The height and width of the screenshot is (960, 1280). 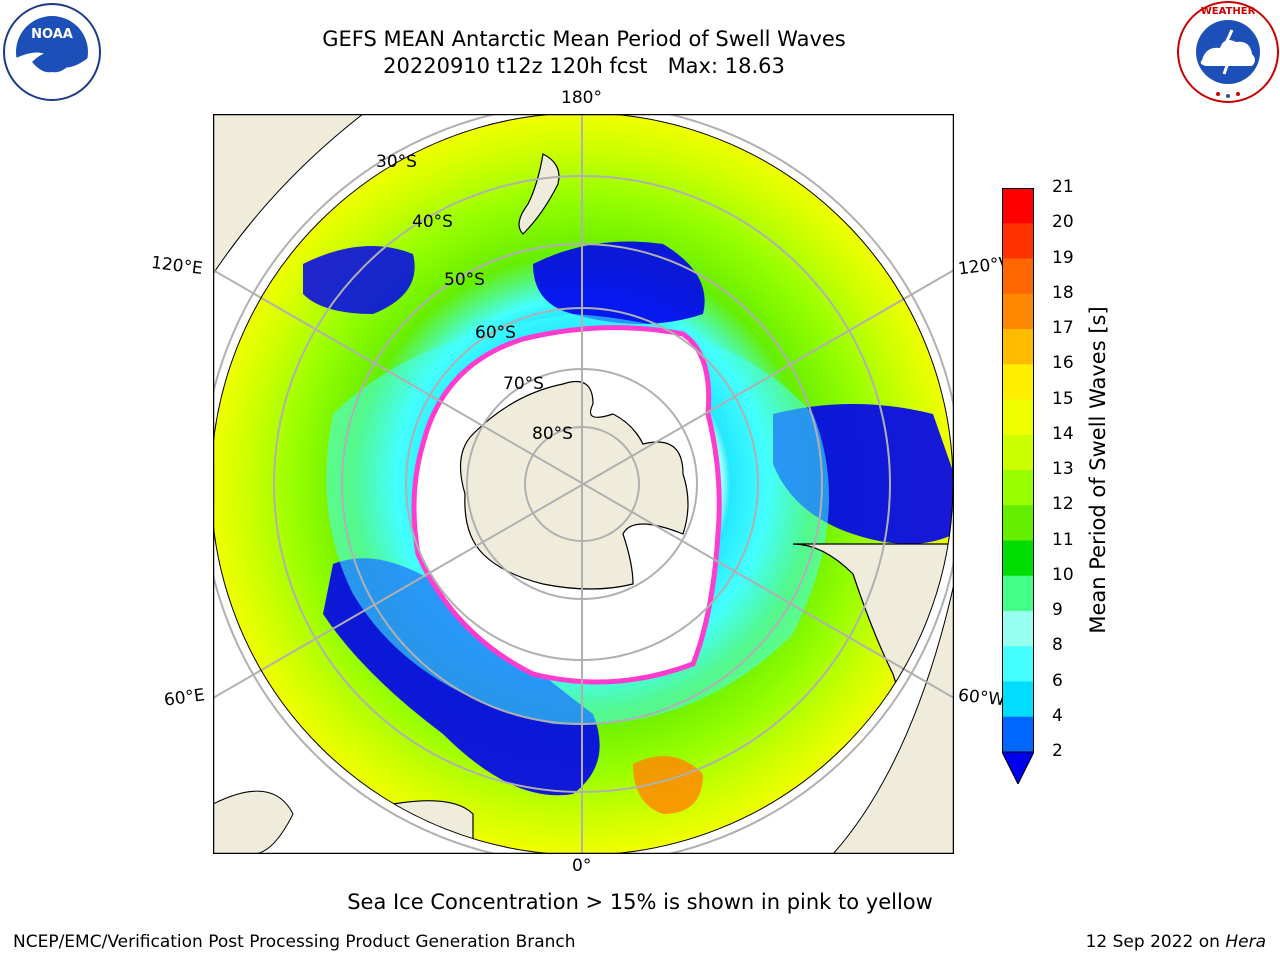 I want to click on longitude-label-60w: 60°W, so click(x=981, y=698).